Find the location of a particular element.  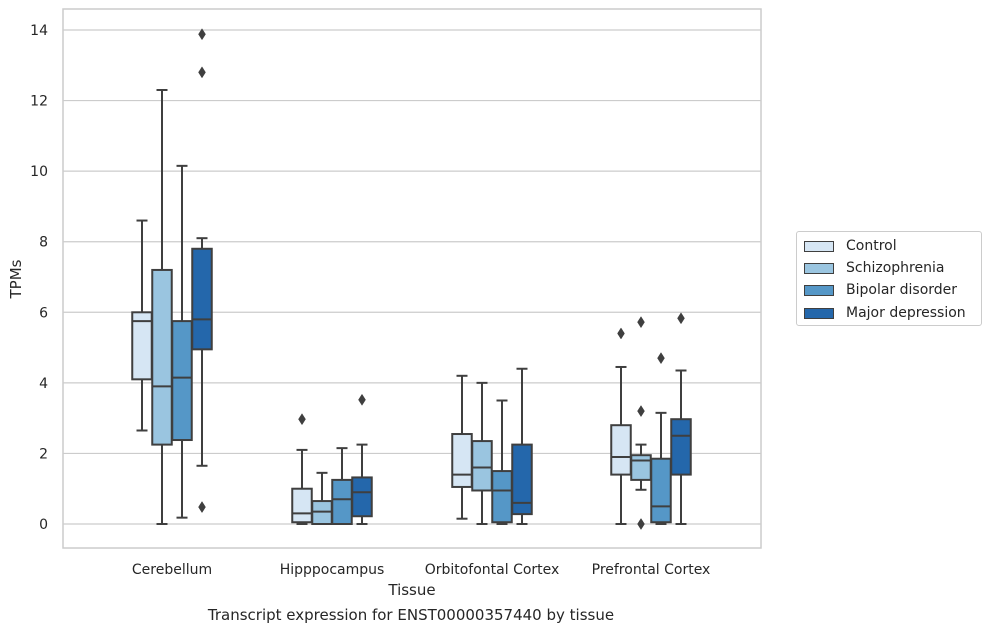

legend-item: Major depression is located at coordinates (885, 313).